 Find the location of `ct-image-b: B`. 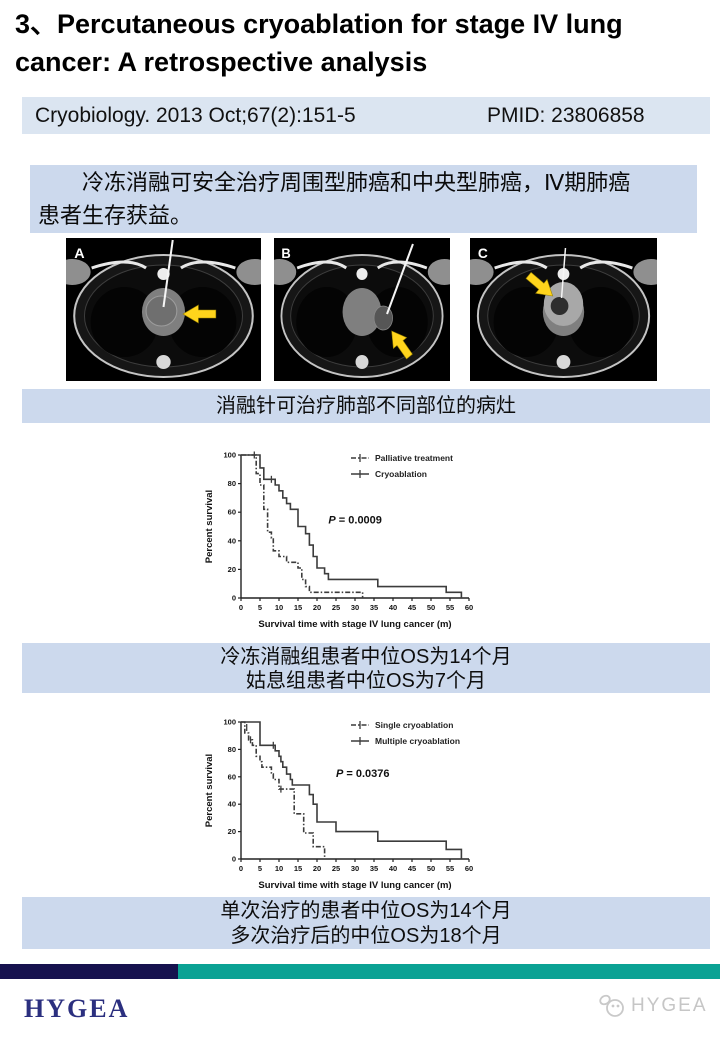

ct-image-b: B is located at coordinates (362, 309).